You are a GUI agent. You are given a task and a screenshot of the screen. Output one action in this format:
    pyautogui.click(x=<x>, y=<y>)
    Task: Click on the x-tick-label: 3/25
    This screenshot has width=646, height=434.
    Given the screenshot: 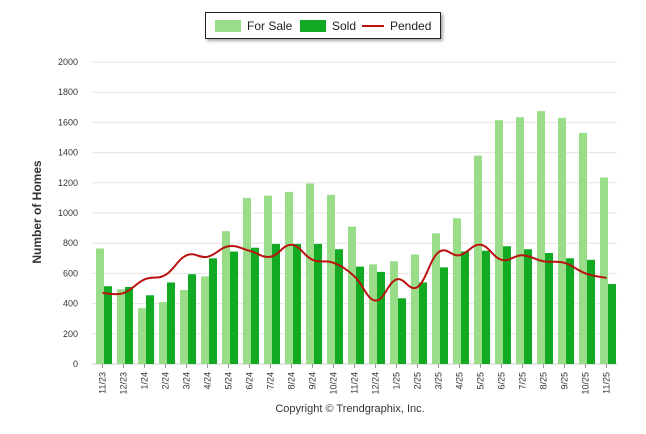 What is the action you would take?
    pyautogui.click(x=439, y=381)
    